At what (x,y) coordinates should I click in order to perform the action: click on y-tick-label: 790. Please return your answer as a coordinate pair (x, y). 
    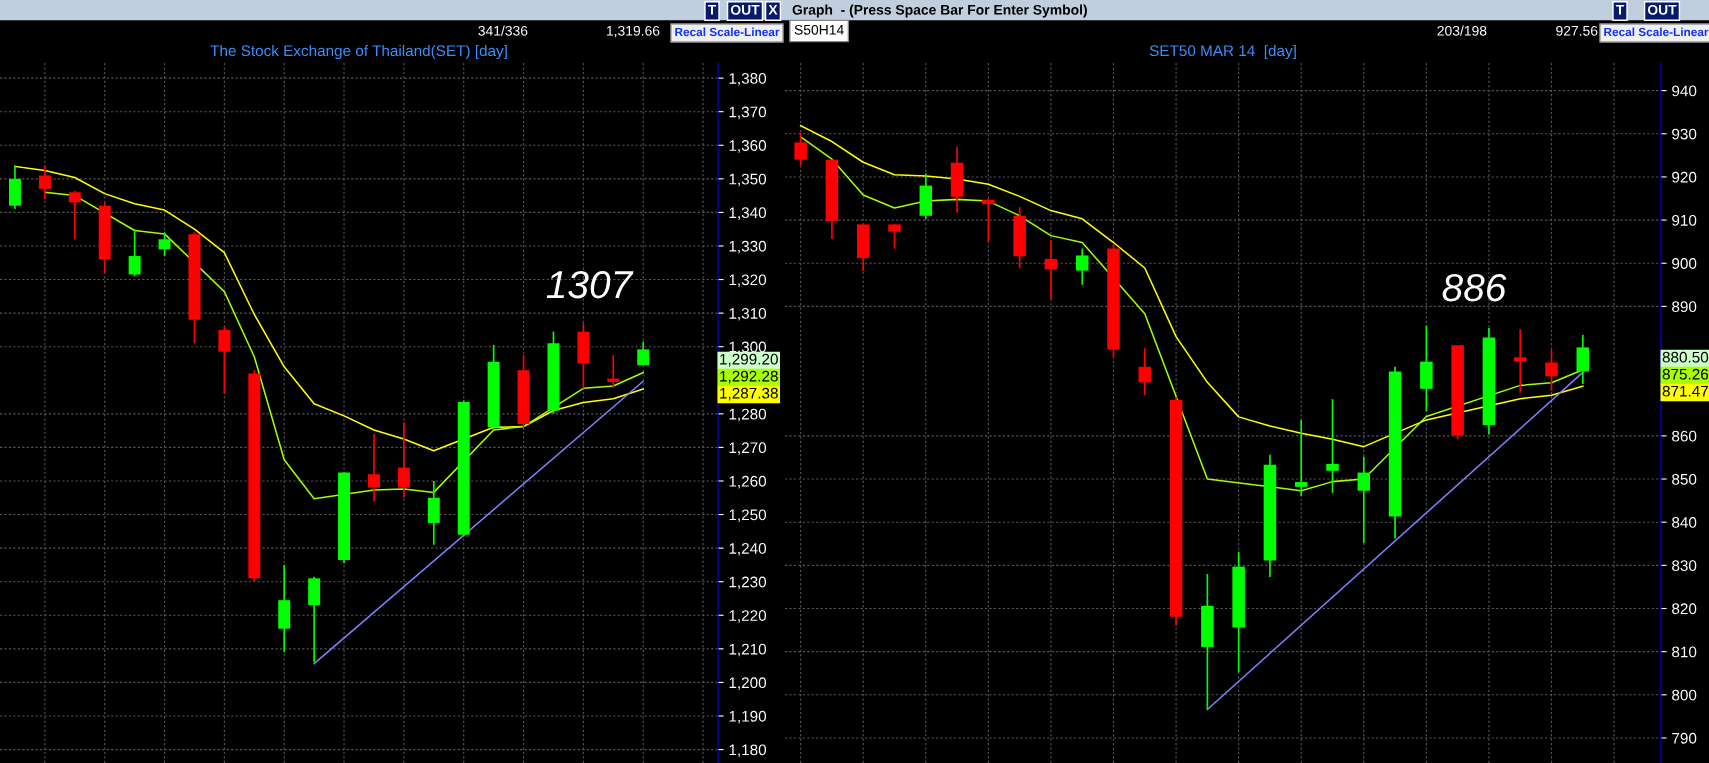
    Looking at the image, I should click on (1684, 738).